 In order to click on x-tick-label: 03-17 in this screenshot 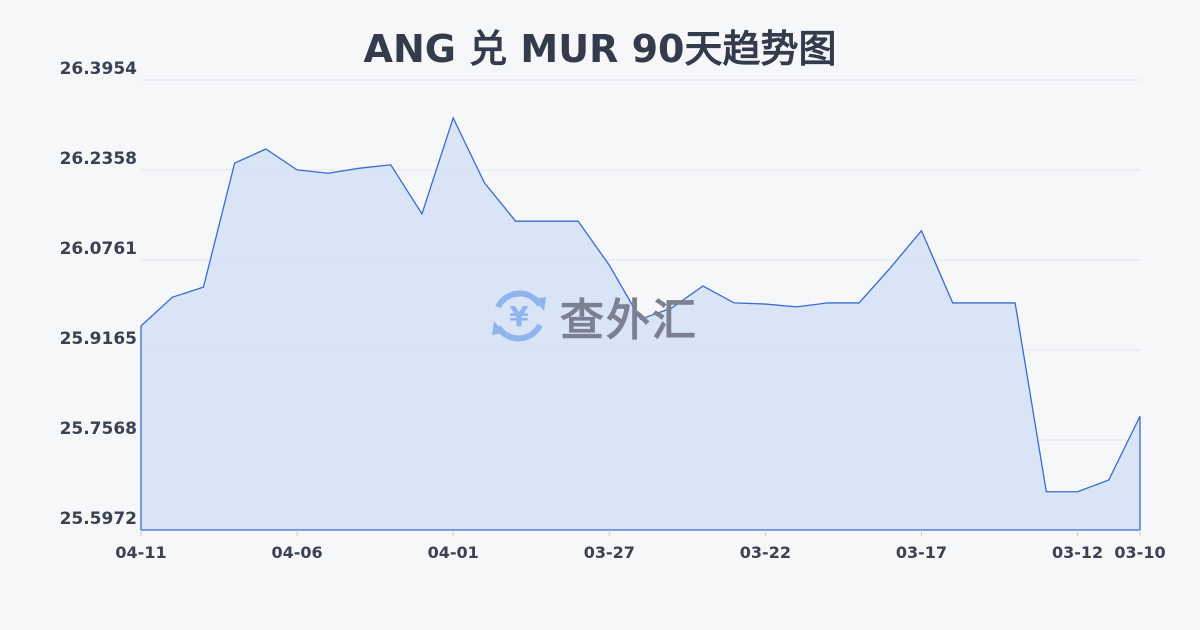, I will do `click(921, 552)`.